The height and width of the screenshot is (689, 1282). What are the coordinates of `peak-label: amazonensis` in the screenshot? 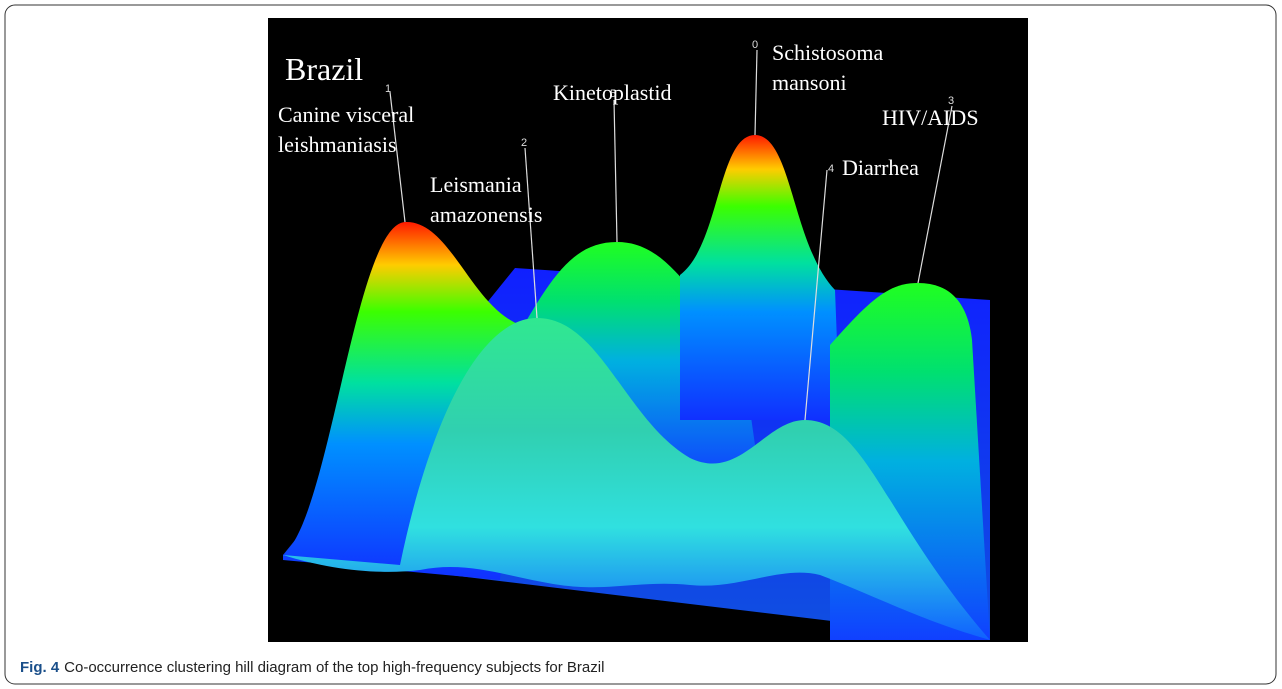 It's located at (486, 214).